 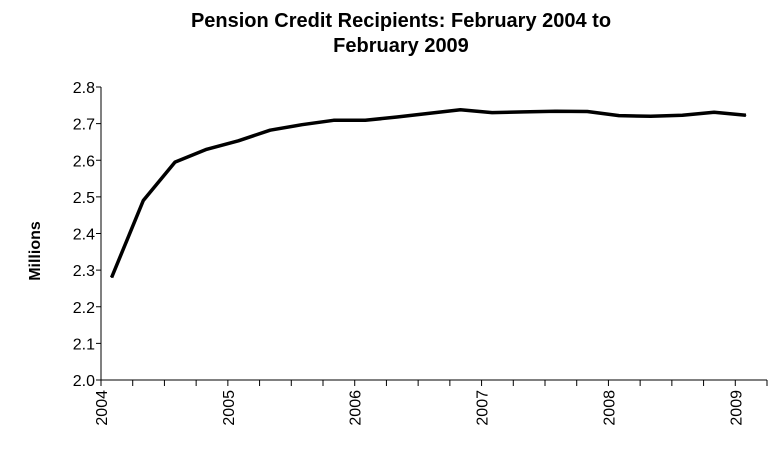 I want to click on y-tick-label: 2.4, so click(x=84, y=235).